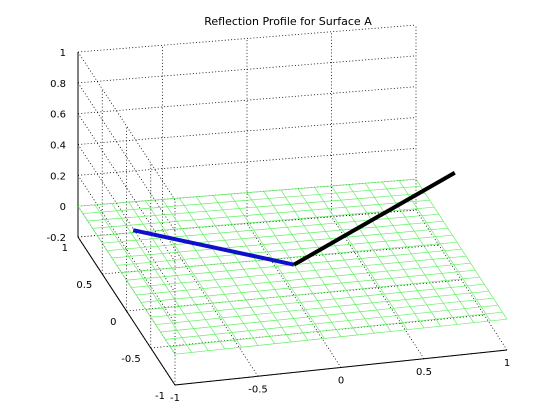  Describe the element at coordinates (258, 389) in the screenshot. I see `x-tick-label: -0.5` at that location.